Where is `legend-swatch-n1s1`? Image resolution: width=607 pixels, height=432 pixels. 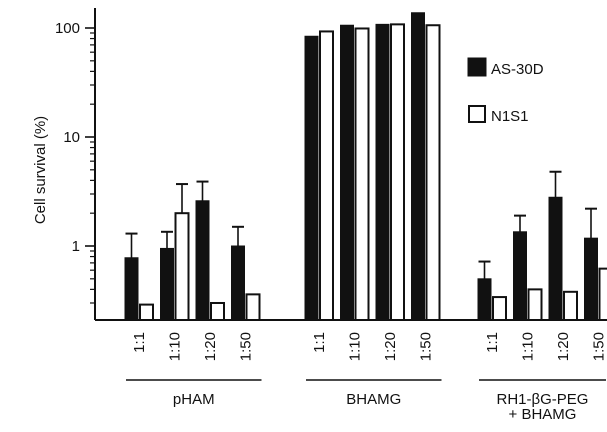
legend-swatch-n1s1 is located at coordinates (477, 114).